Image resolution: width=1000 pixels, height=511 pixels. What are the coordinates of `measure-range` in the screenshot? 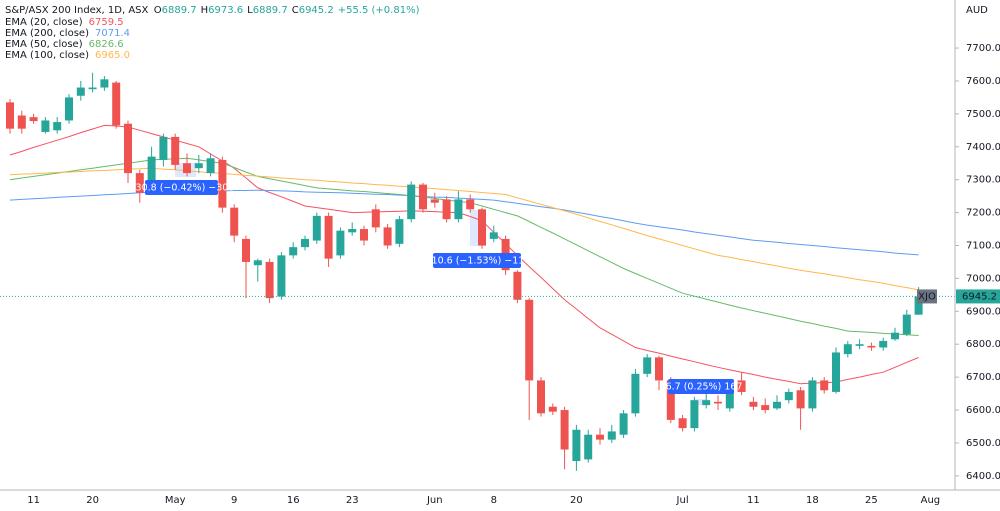 It's located at (701, 402).